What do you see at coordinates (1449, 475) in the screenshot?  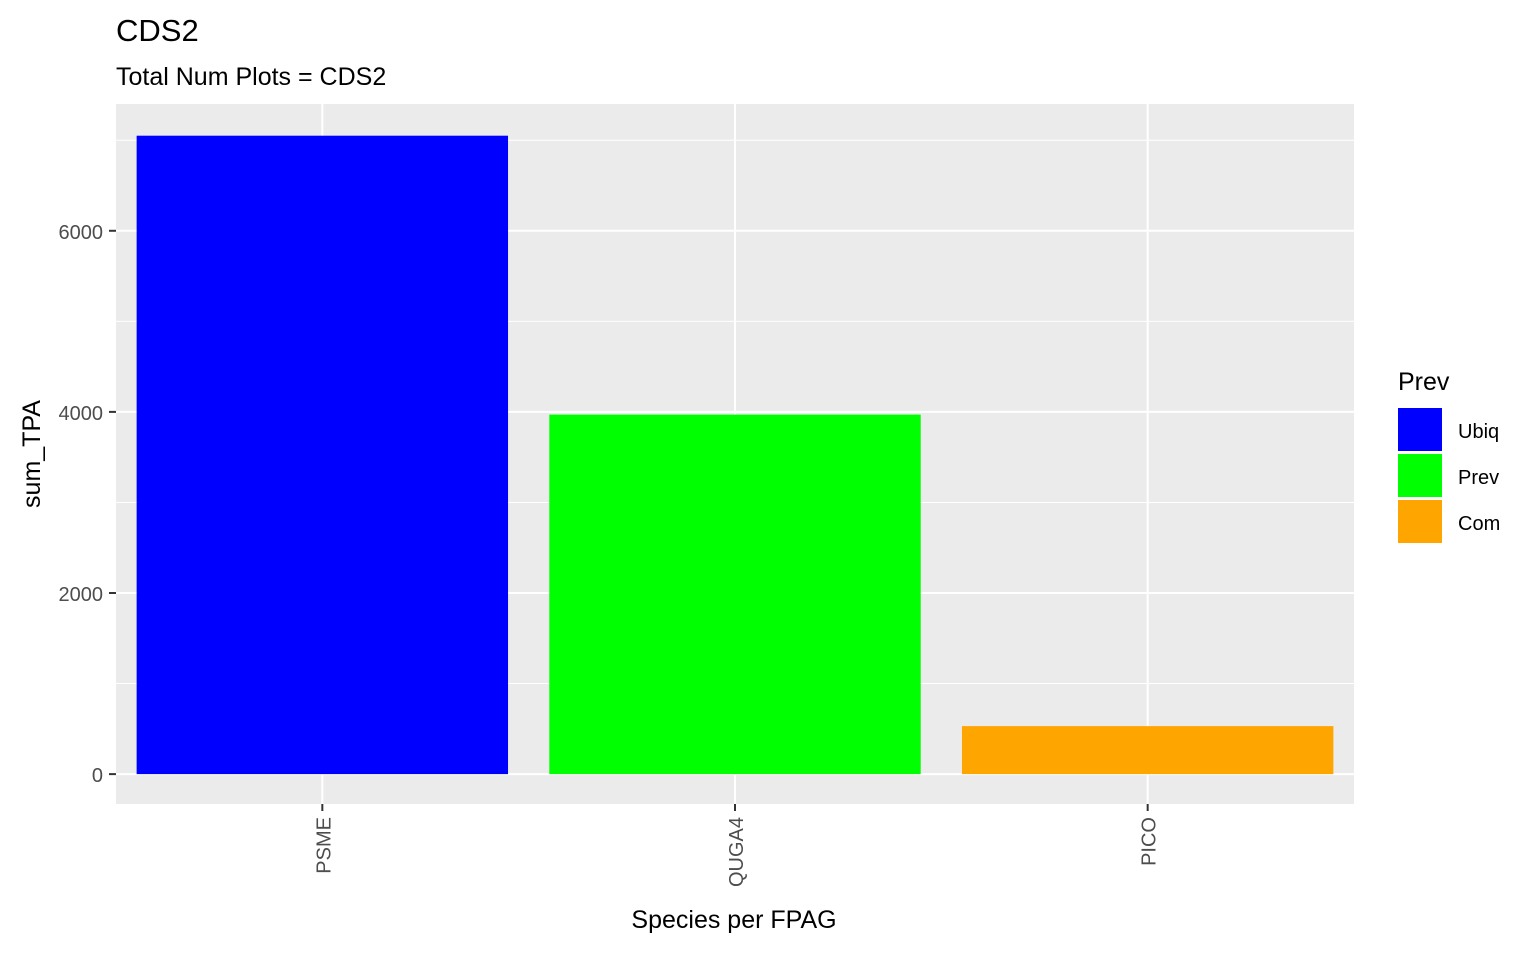 I see `legend-items: Ubiq Prev Com` at bounding box center [1449, 475].